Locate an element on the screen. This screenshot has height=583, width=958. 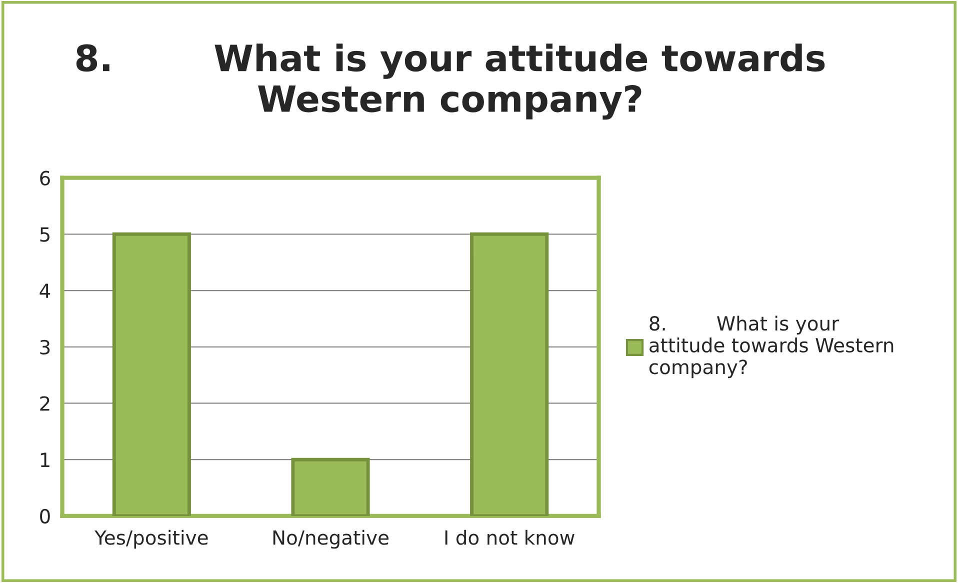
y-tick-label: 6 is located at coordinates (45, 178).